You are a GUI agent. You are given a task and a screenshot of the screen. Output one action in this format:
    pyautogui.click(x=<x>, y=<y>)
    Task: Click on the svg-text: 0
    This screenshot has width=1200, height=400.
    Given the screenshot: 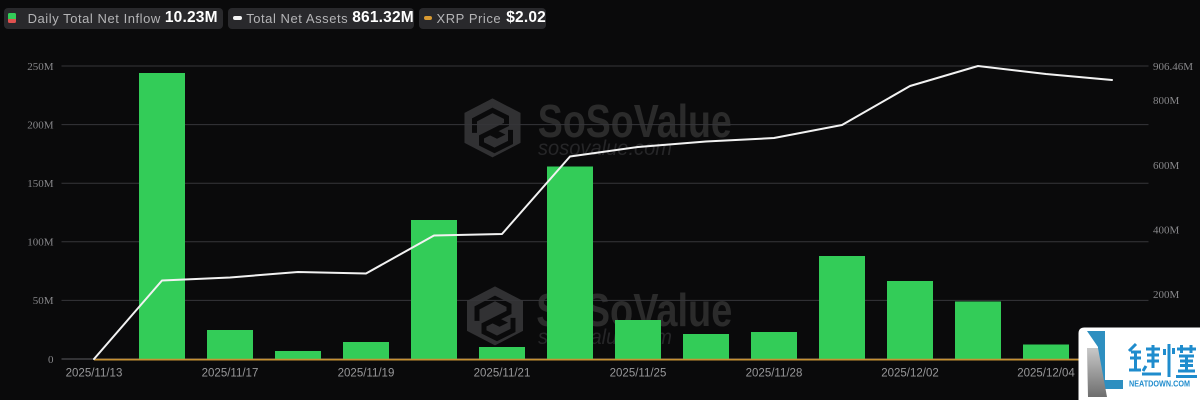 What is the action you would take?
    pyautogui.click(x=51, y=360)
    